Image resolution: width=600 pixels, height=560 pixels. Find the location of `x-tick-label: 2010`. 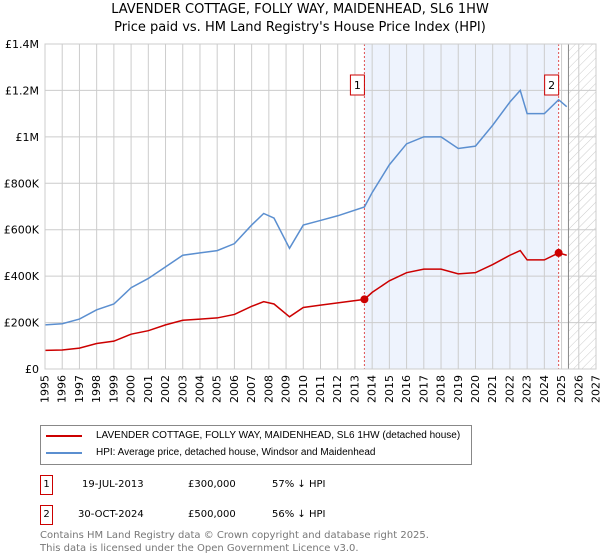

x-tick-label: 2010 is located at coordinates (303, 389).